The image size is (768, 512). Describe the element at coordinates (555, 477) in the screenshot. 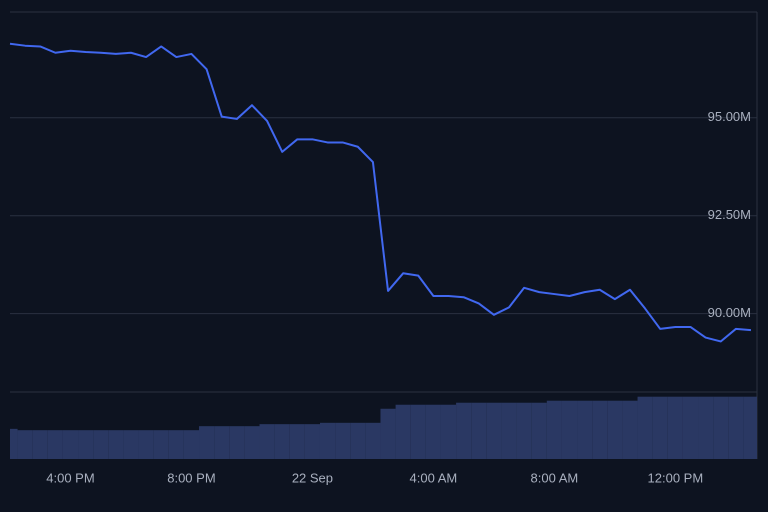

I see `x-tick-label: 8:00 AM` at that location.